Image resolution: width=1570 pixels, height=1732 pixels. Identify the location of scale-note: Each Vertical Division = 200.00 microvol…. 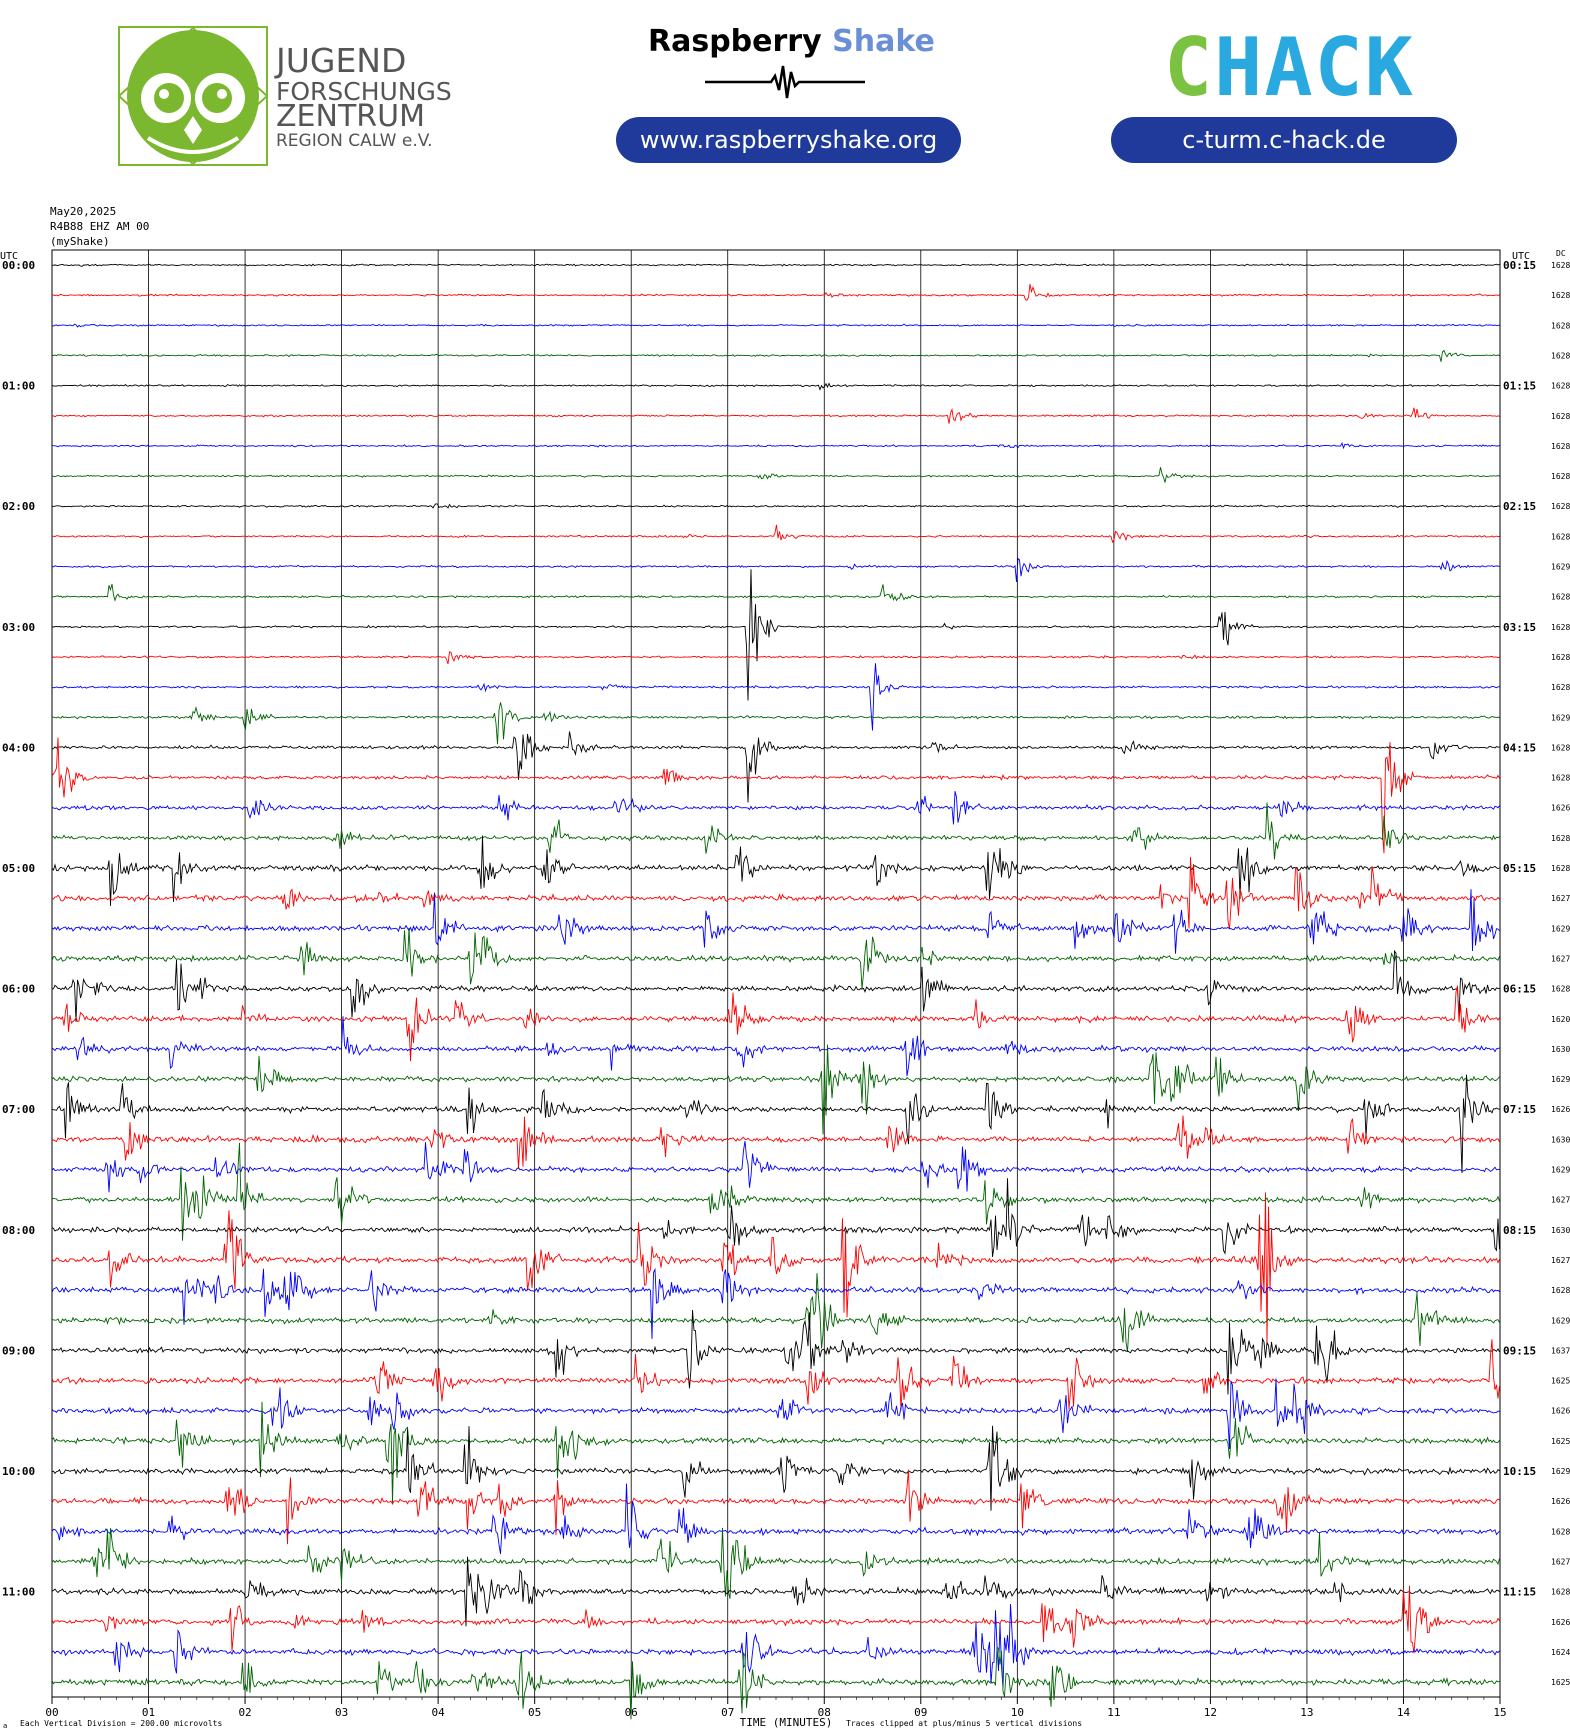
(121, 1723).